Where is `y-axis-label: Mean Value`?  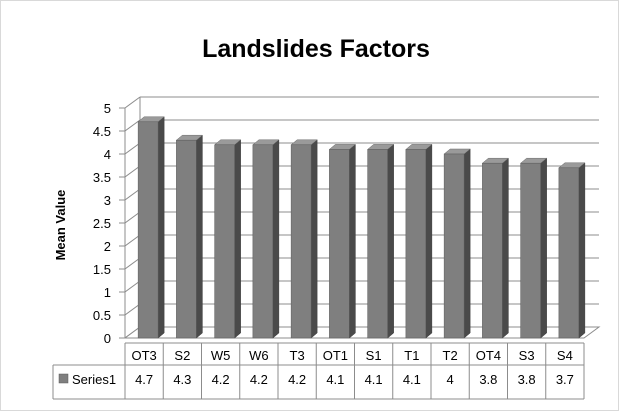
y-axis-label: Mean Value is located at coordinates (60, 225).